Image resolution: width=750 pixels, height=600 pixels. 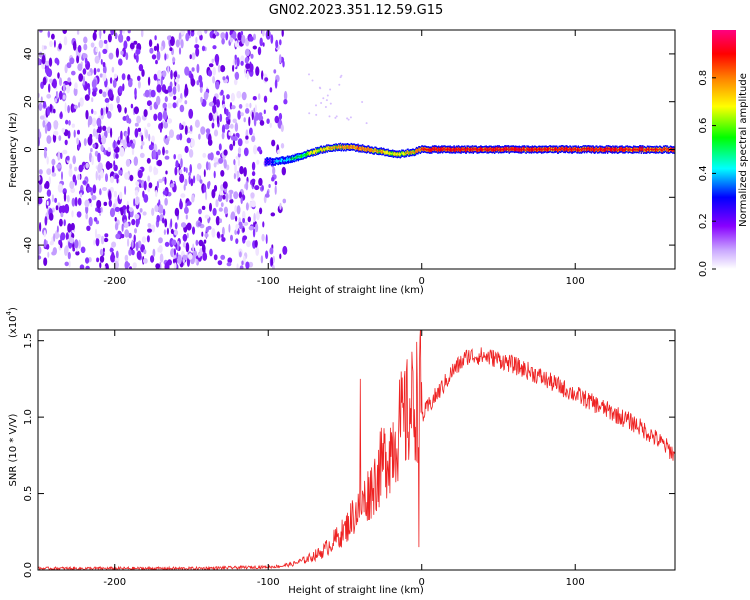 What do you see at coordinates (28, 149) in the screenshot?
I see `y-tick-label: 0` at bounding box center [28, 149].